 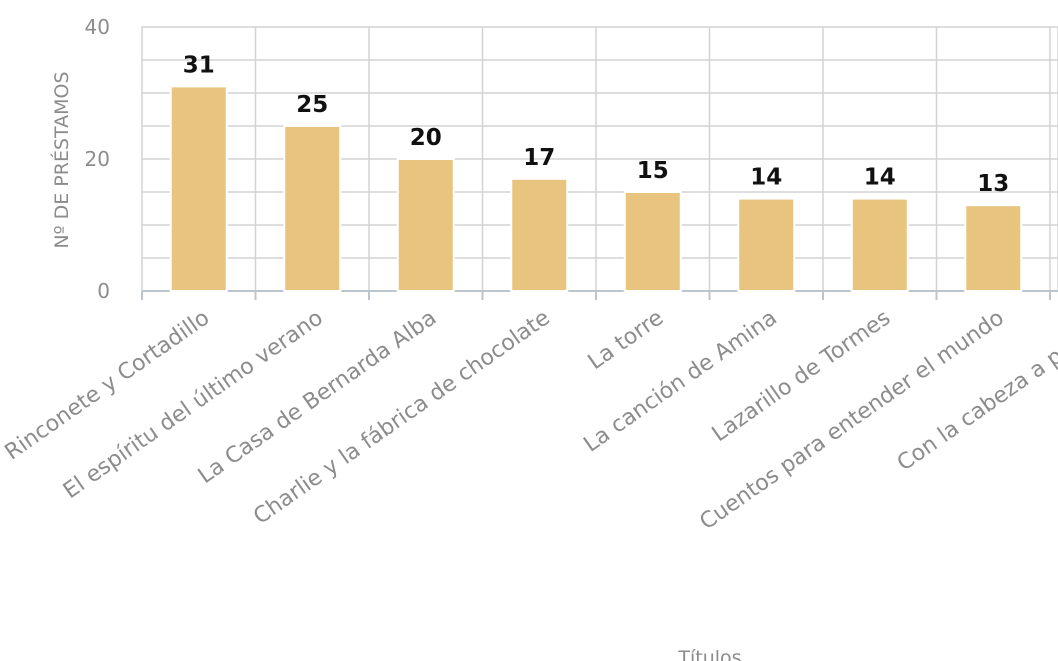 What do you see at coordinates (709, 654) in the screenshot?
I see `x-axis-label: Títulos` at bounding box center [709, 654].